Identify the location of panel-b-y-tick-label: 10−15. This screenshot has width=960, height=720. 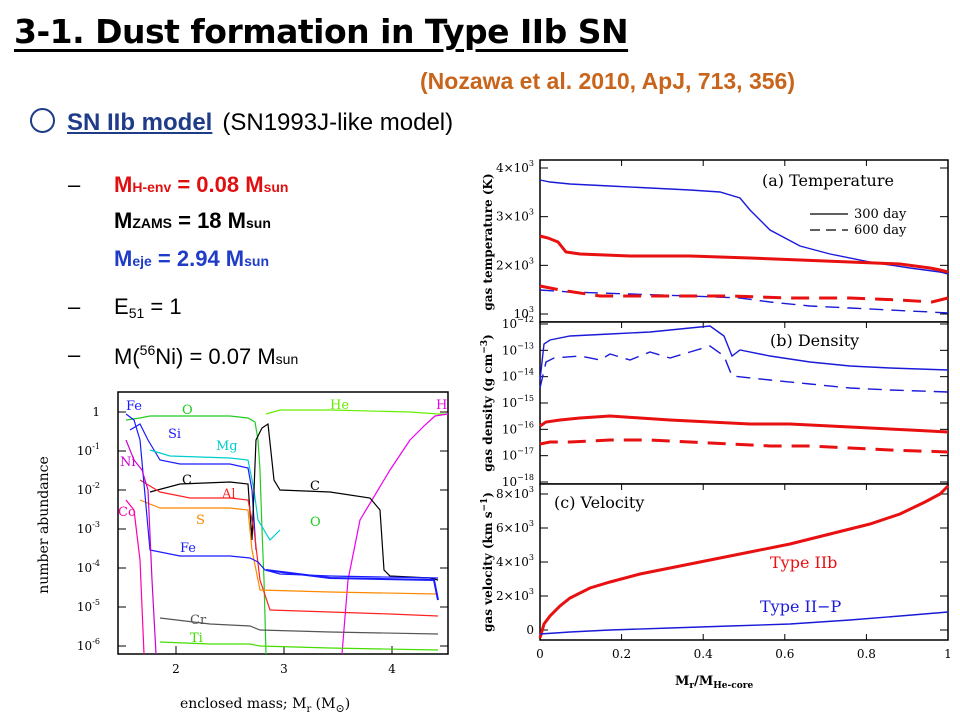
(518, 402).